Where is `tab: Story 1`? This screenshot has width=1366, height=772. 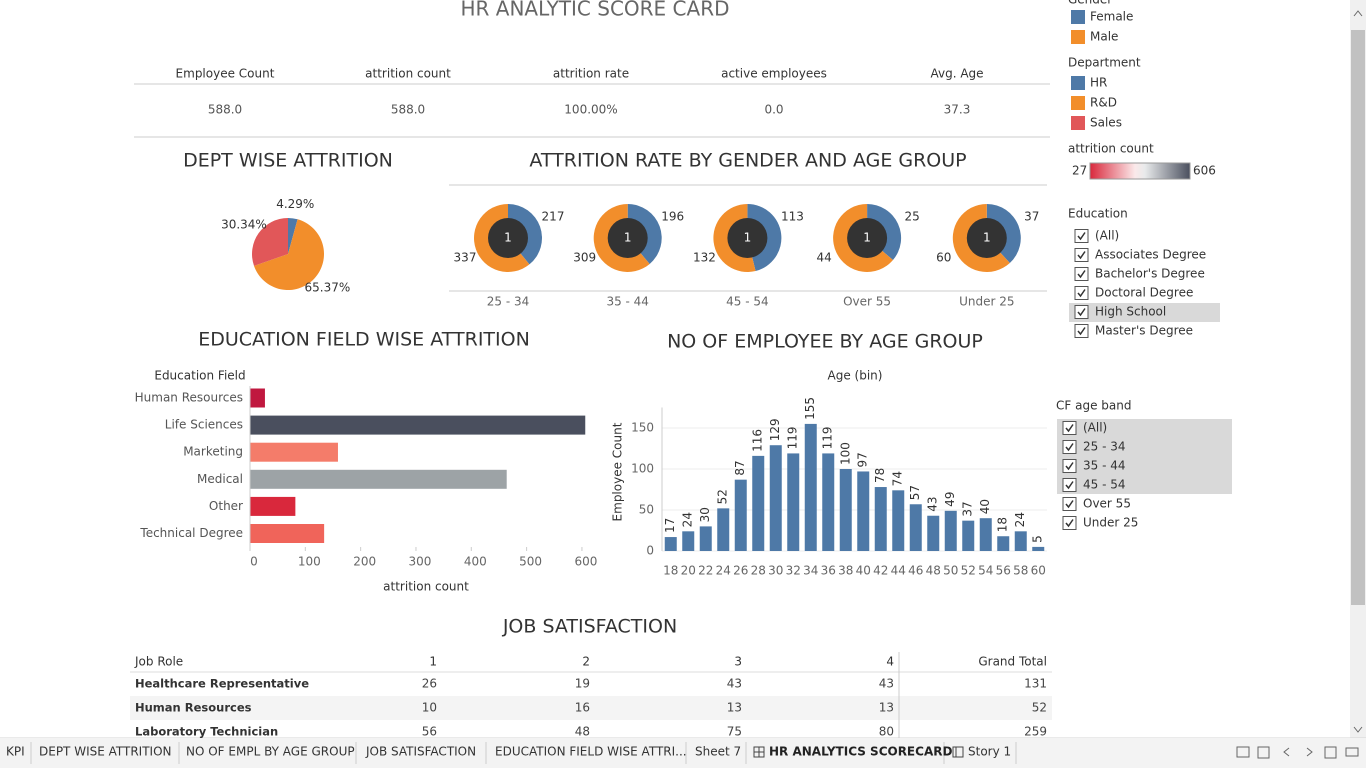 tab: Story 1 is located at coordinates (989, 752).